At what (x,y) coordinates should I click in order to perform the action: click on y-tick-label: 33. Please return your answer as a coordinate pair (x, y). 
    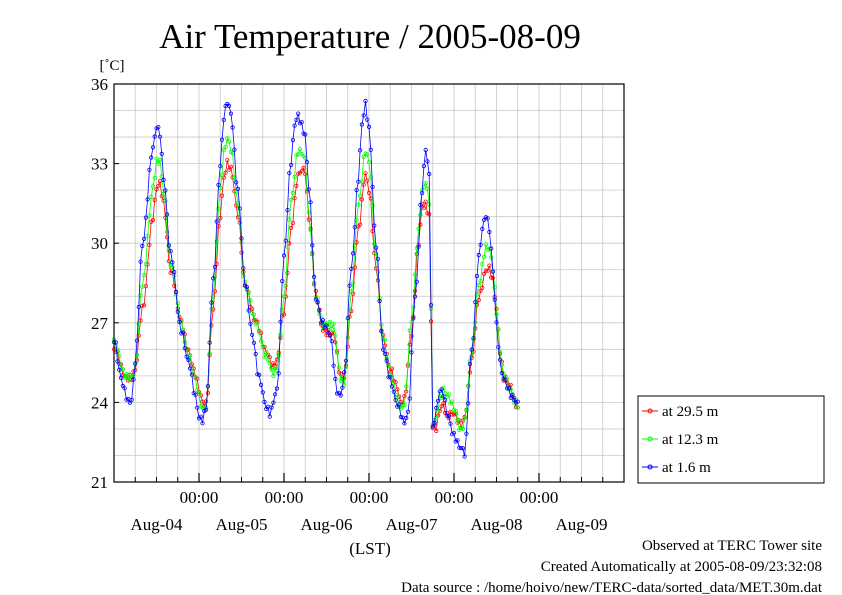
    Looking at the image, I should click on (99, 164).